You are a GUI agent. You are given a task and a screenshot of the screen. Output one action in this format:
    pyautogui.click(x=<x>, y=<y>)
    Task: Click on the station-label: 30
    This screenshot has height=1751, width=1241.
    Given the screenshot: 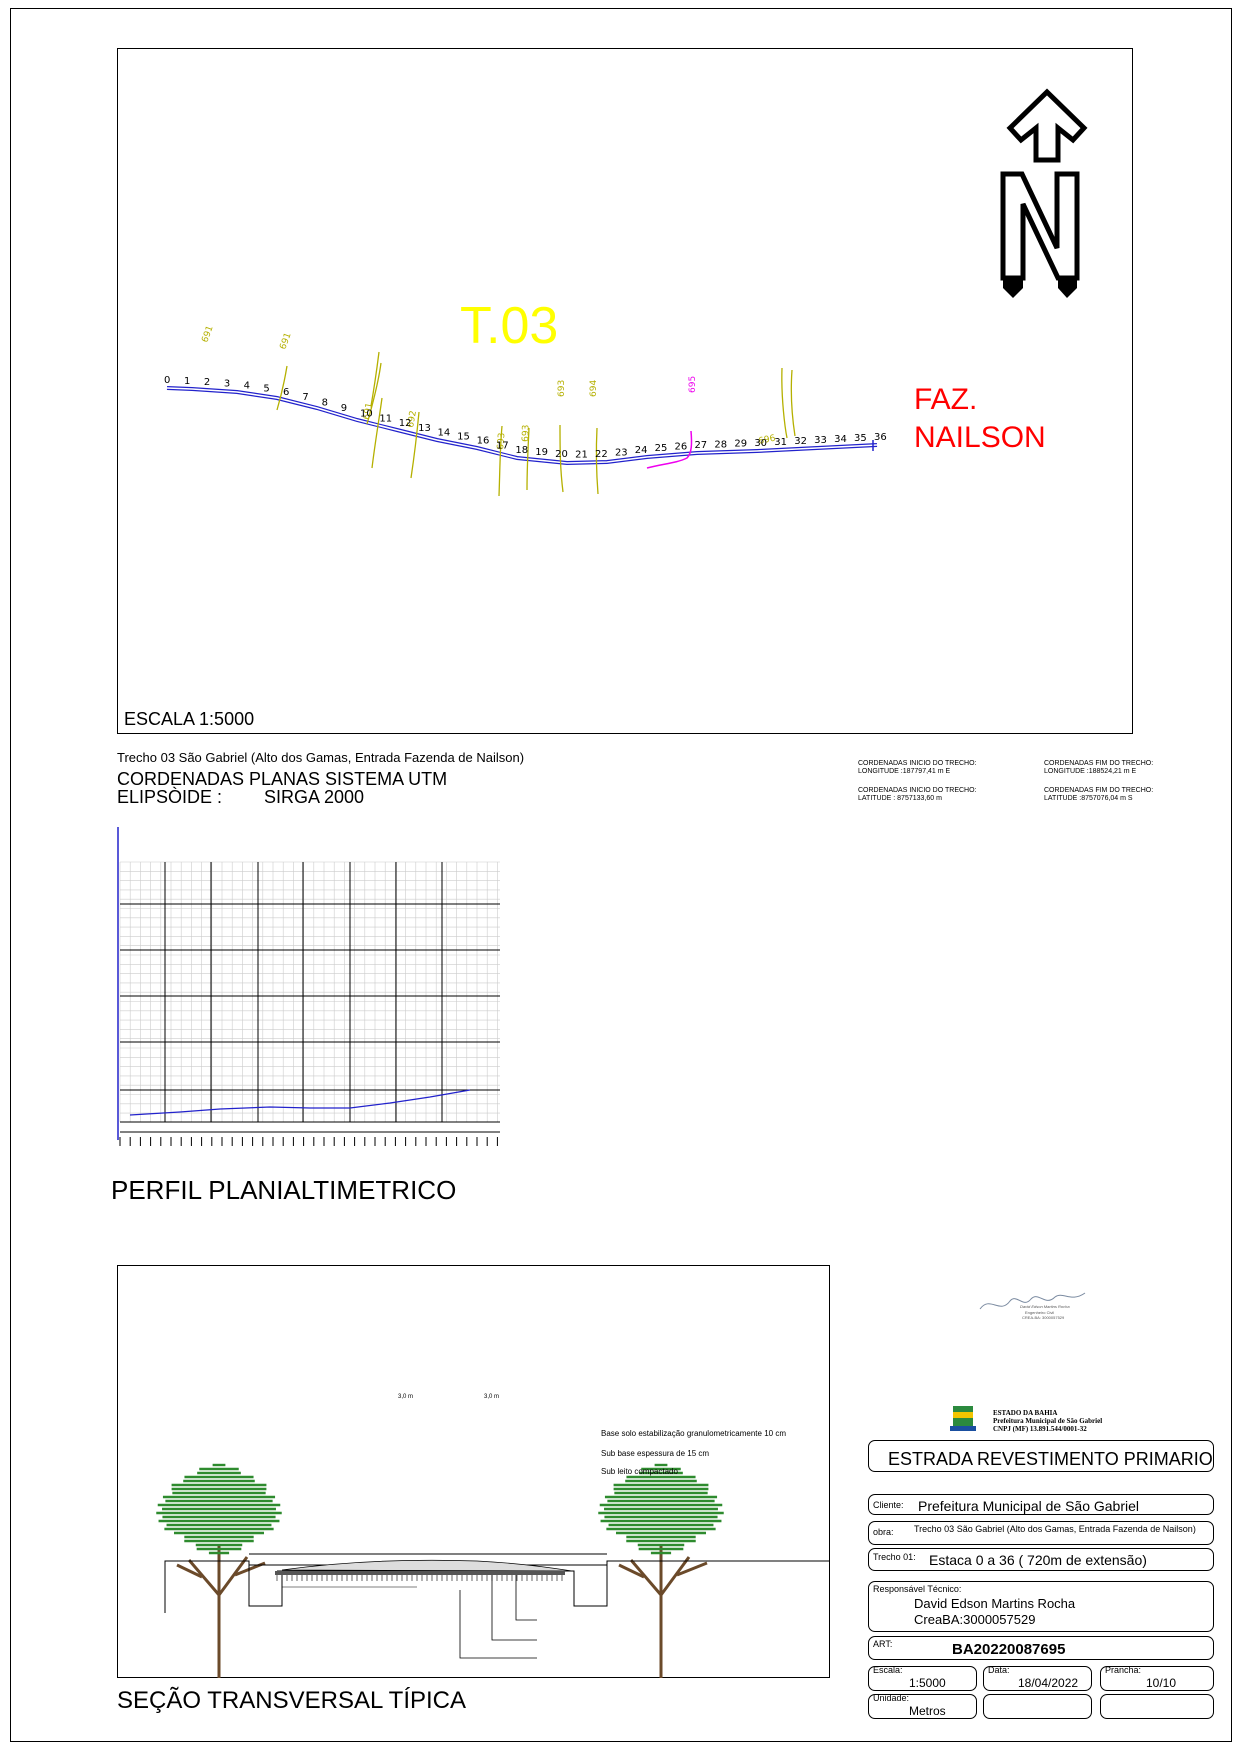 What is the action you would take?
    pyautogui.click(x=760, y=443)
    